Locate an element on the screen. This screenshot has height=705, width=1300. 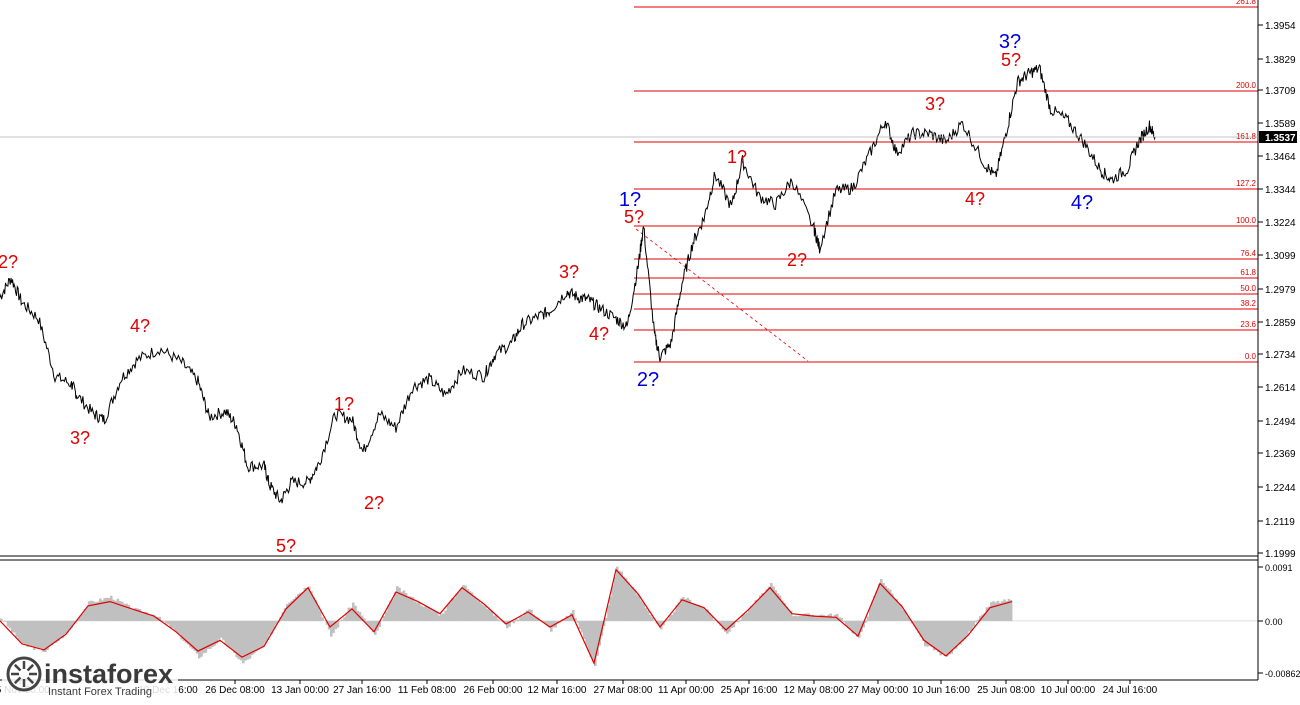
y-tick-label: 1.3954 is located at coordinates (1280, 26).